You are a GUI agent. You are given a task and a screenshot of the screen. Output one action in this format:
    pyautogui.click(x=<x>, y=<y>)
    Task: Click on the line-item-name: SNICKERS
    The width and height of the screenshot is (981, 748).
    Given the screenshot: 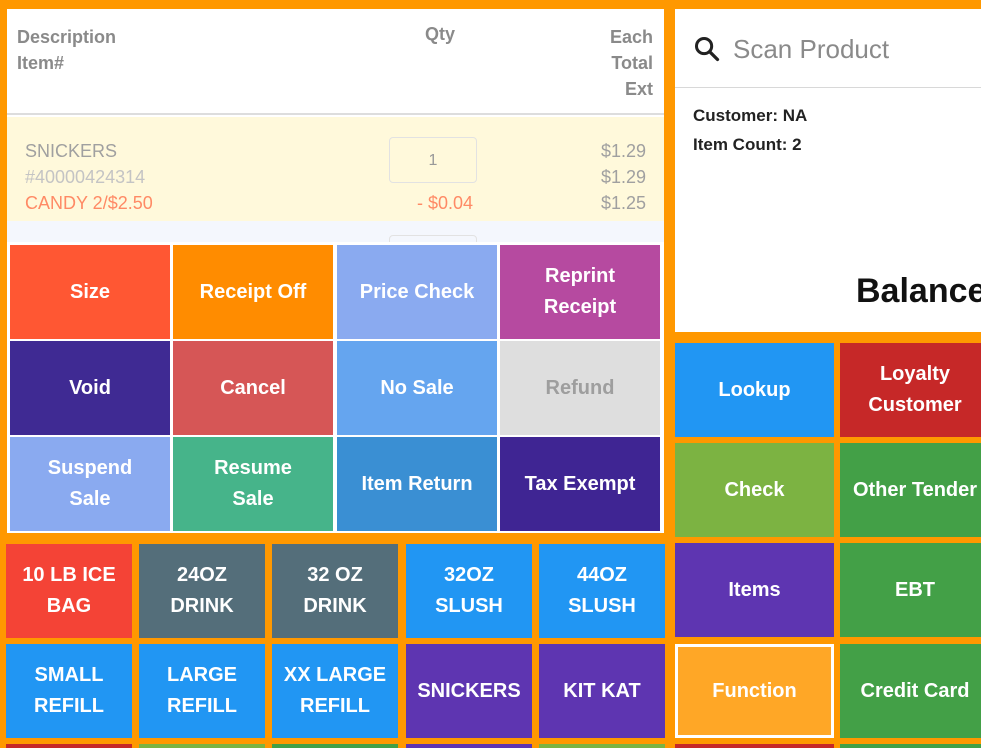 What is the action you would take?
    pyautogui.click(x=71, y=151)
    